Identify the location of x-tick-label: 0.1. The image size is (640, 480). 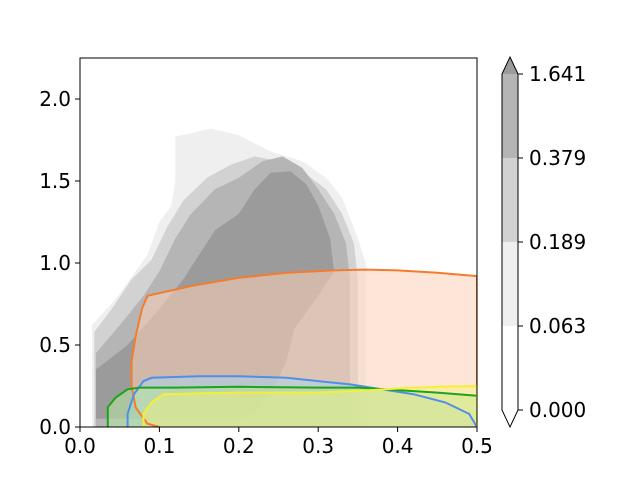
(159, 446).